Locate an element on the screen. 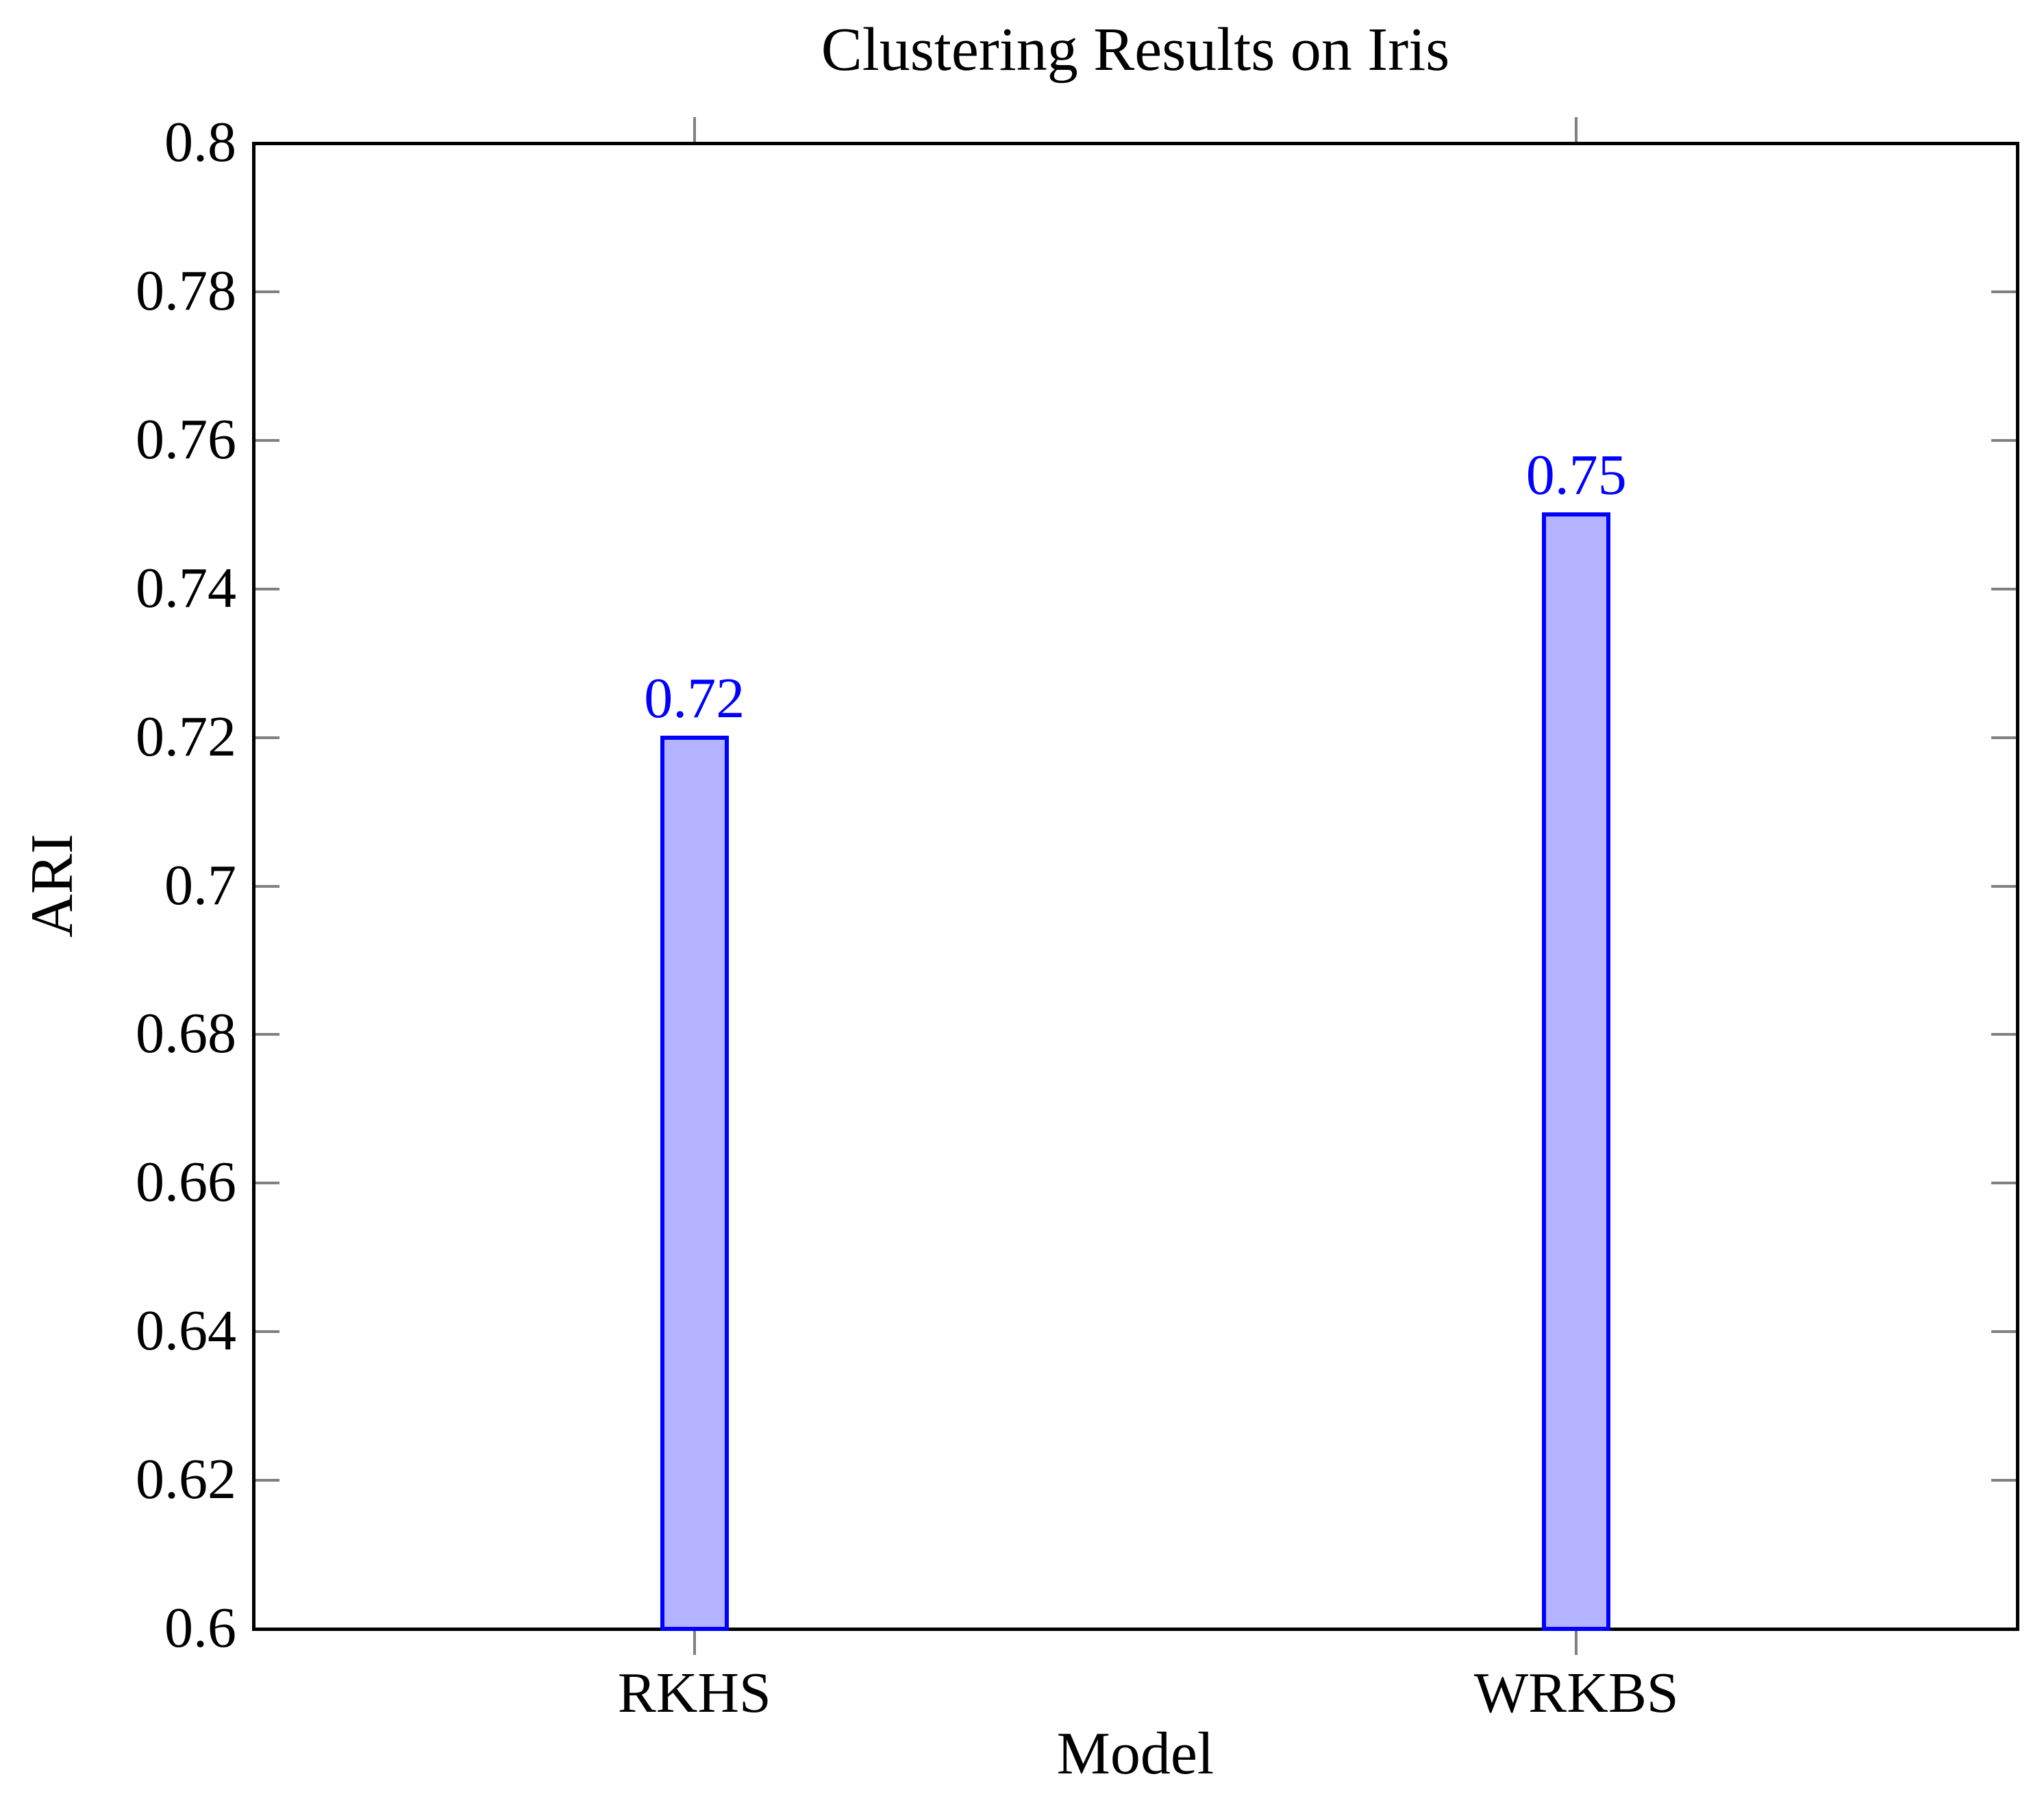  y-tick-label: 0.8 is located at coordinates (200, 142).